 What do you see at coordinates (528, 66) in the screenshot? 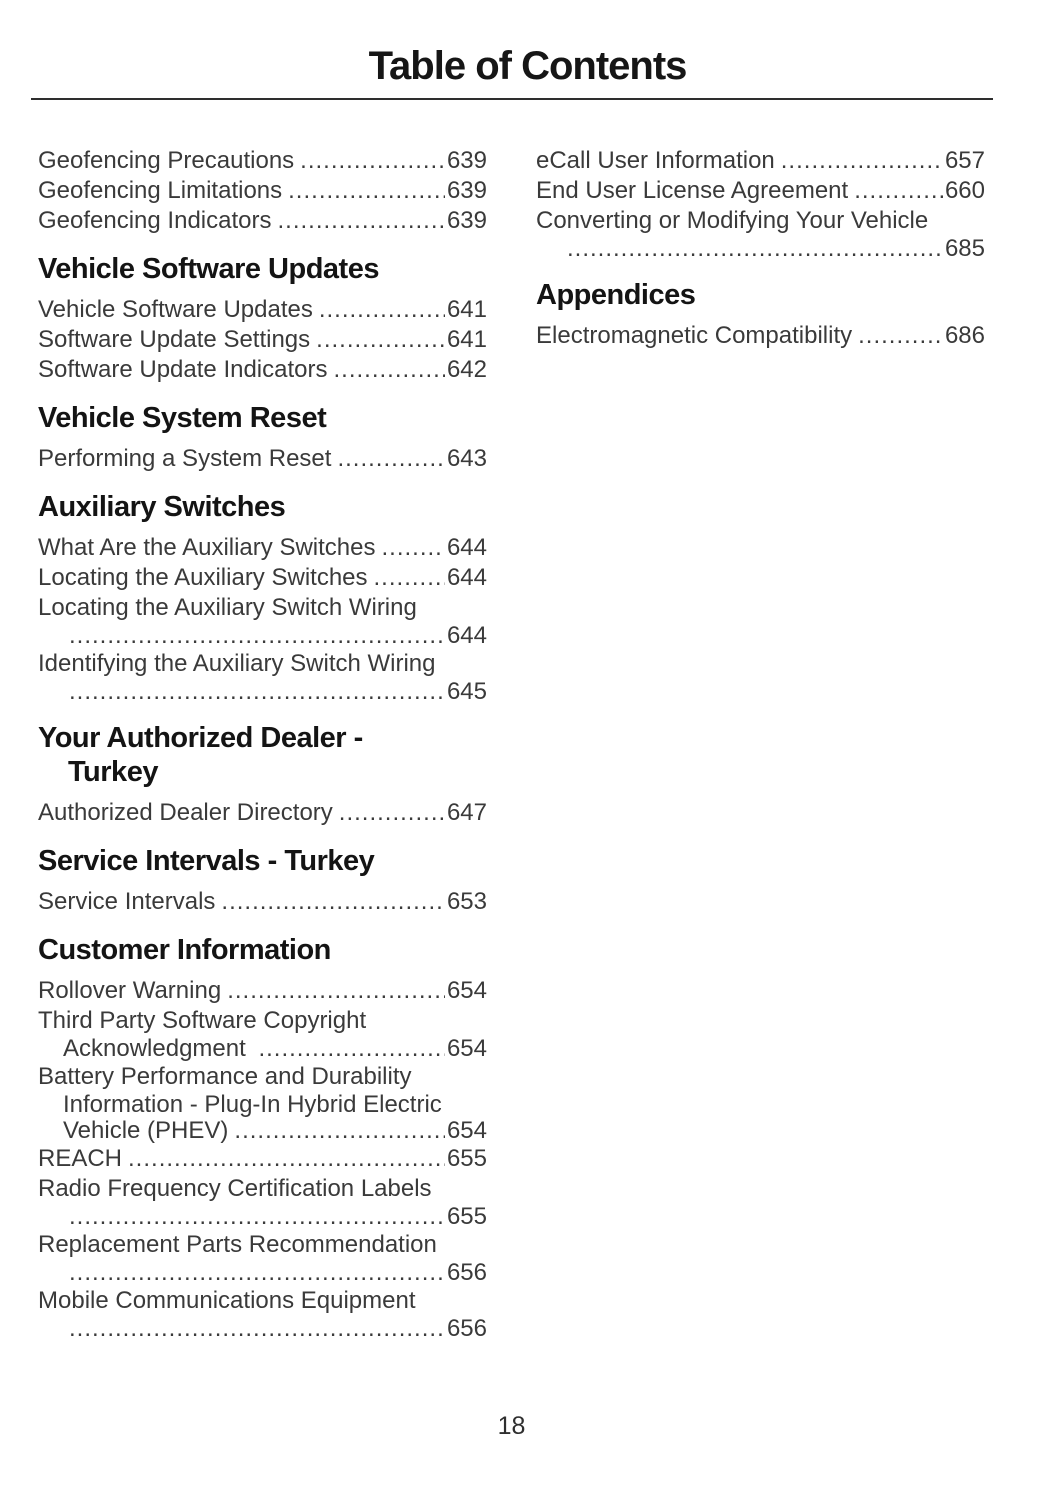
I see `page-title: Table of Contents` at bounding box center [528, 66].